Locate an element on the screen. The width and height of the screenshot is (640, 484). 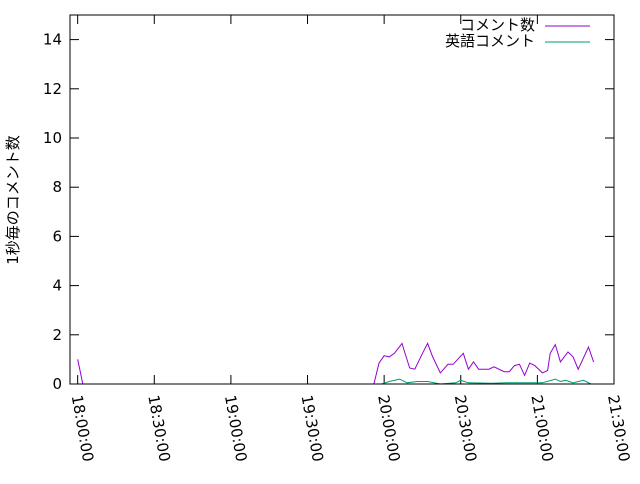
legend: コメント数 英語コメント is located at coordinates (517, 33).